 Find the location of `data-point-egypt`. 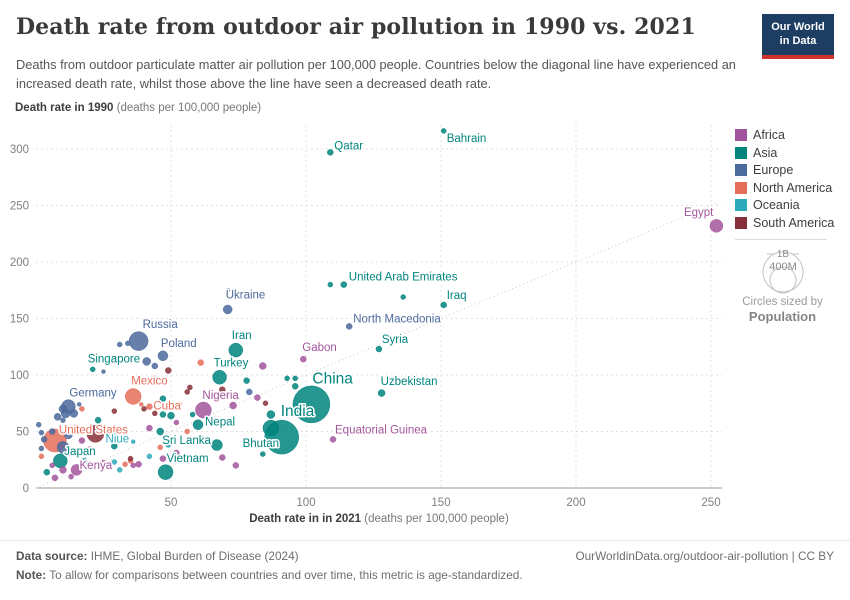

data-point-egypt is located at coordinates (716, 226).